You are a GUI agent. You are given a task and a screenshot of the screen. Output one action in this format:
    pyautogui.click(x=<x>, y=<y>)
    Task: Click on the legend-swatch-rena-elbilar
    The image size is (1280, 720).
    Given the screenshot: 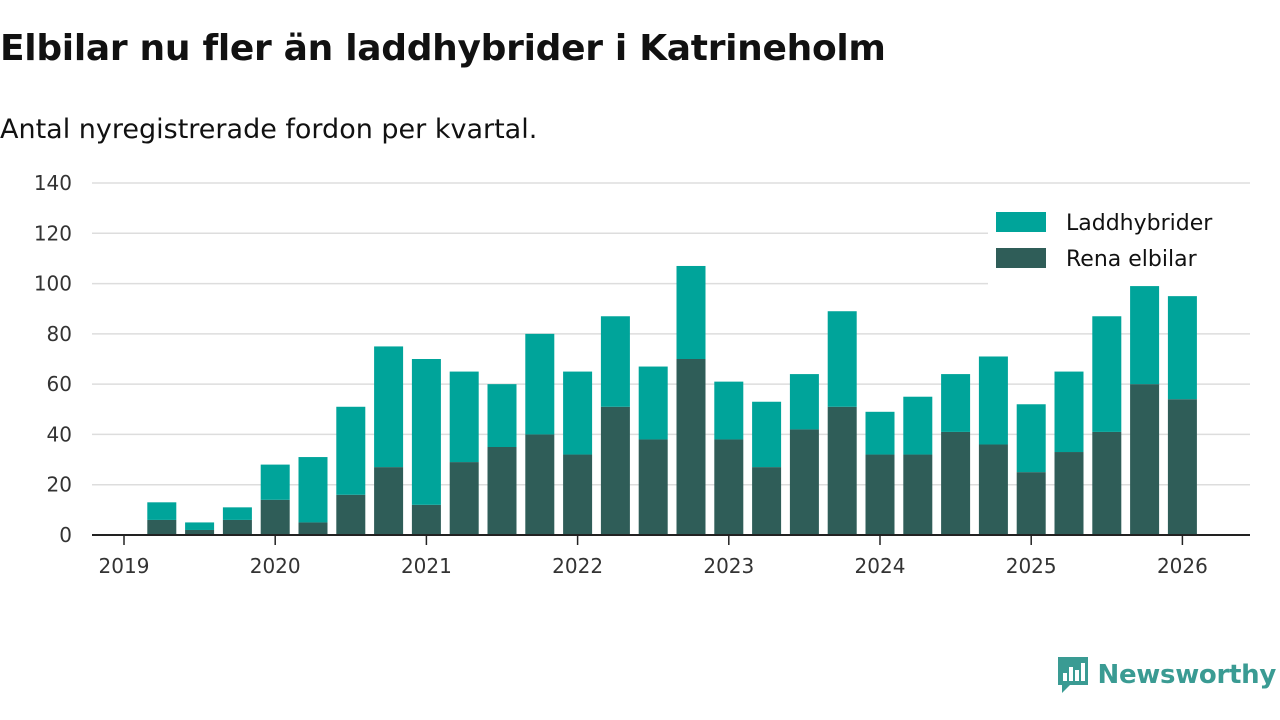 What is the action you would take?
    pyautogui.click(x=1021, y=258)
    